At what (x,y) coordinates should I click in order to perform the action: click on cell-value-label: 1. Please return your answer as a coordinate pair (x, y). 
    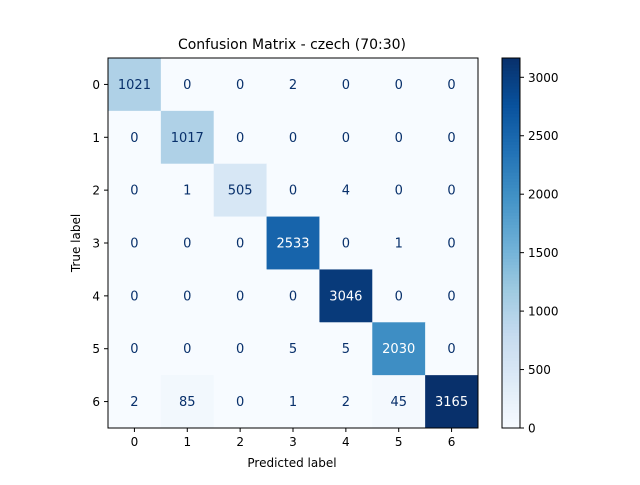
    Looking at the image, I should click on (399, 244).